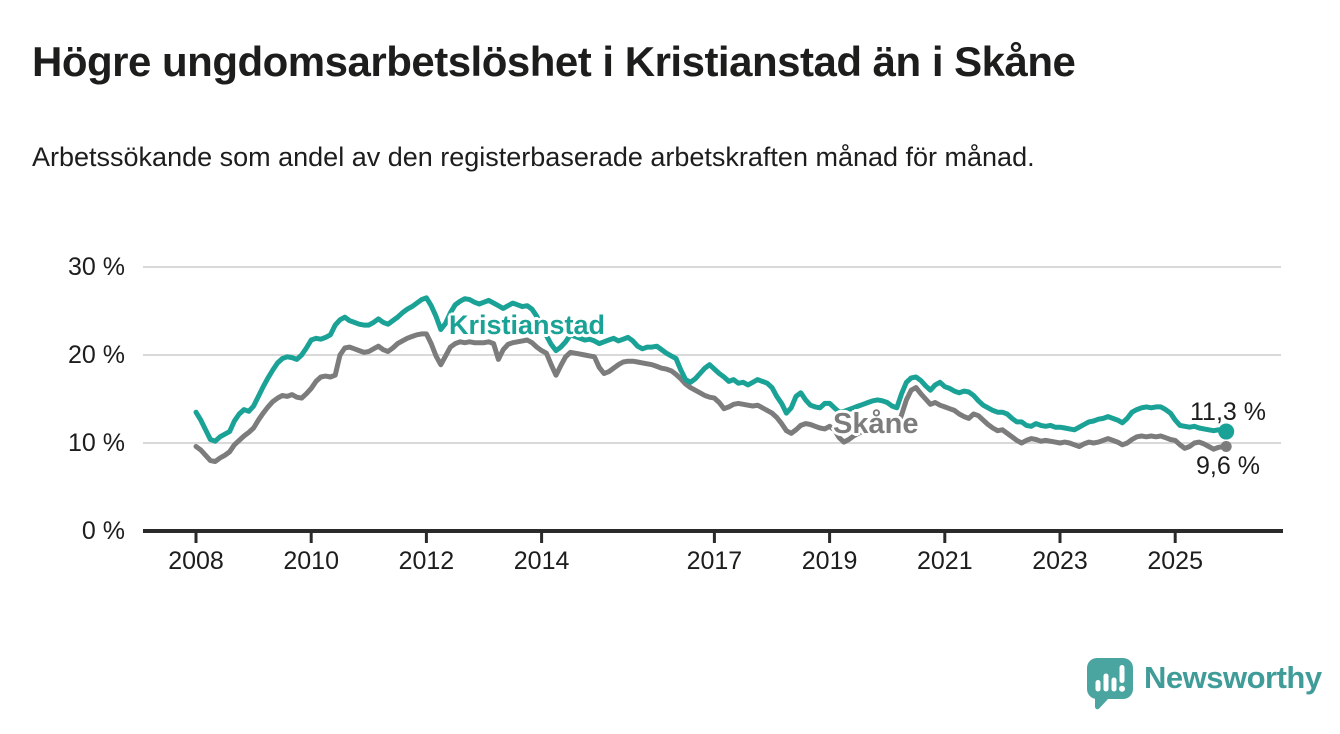  I want to click on skne-end-dot, so click(1226, 447).